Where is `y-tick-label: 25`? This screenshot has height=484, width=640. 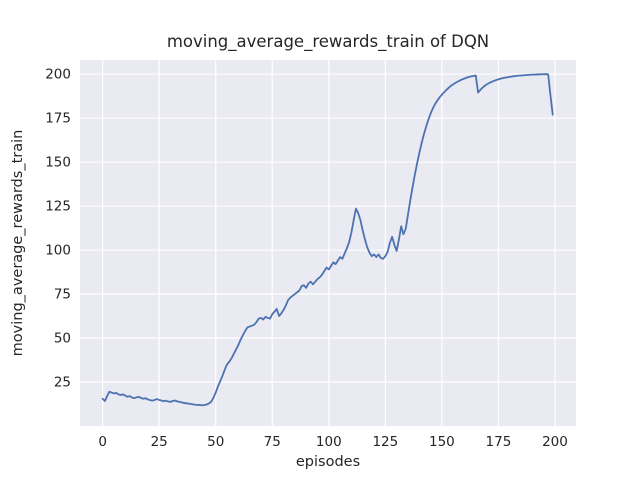 y-tick-label: 25 is located at coordinates (62, 383).